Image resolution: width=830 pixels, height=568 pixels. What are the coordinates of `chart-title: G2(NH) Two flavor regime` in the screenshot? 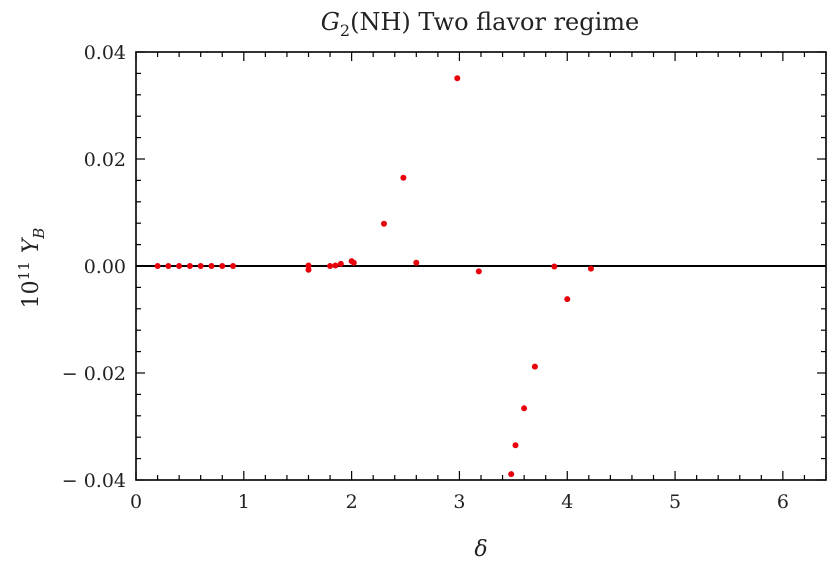 It's located at (480, 24).